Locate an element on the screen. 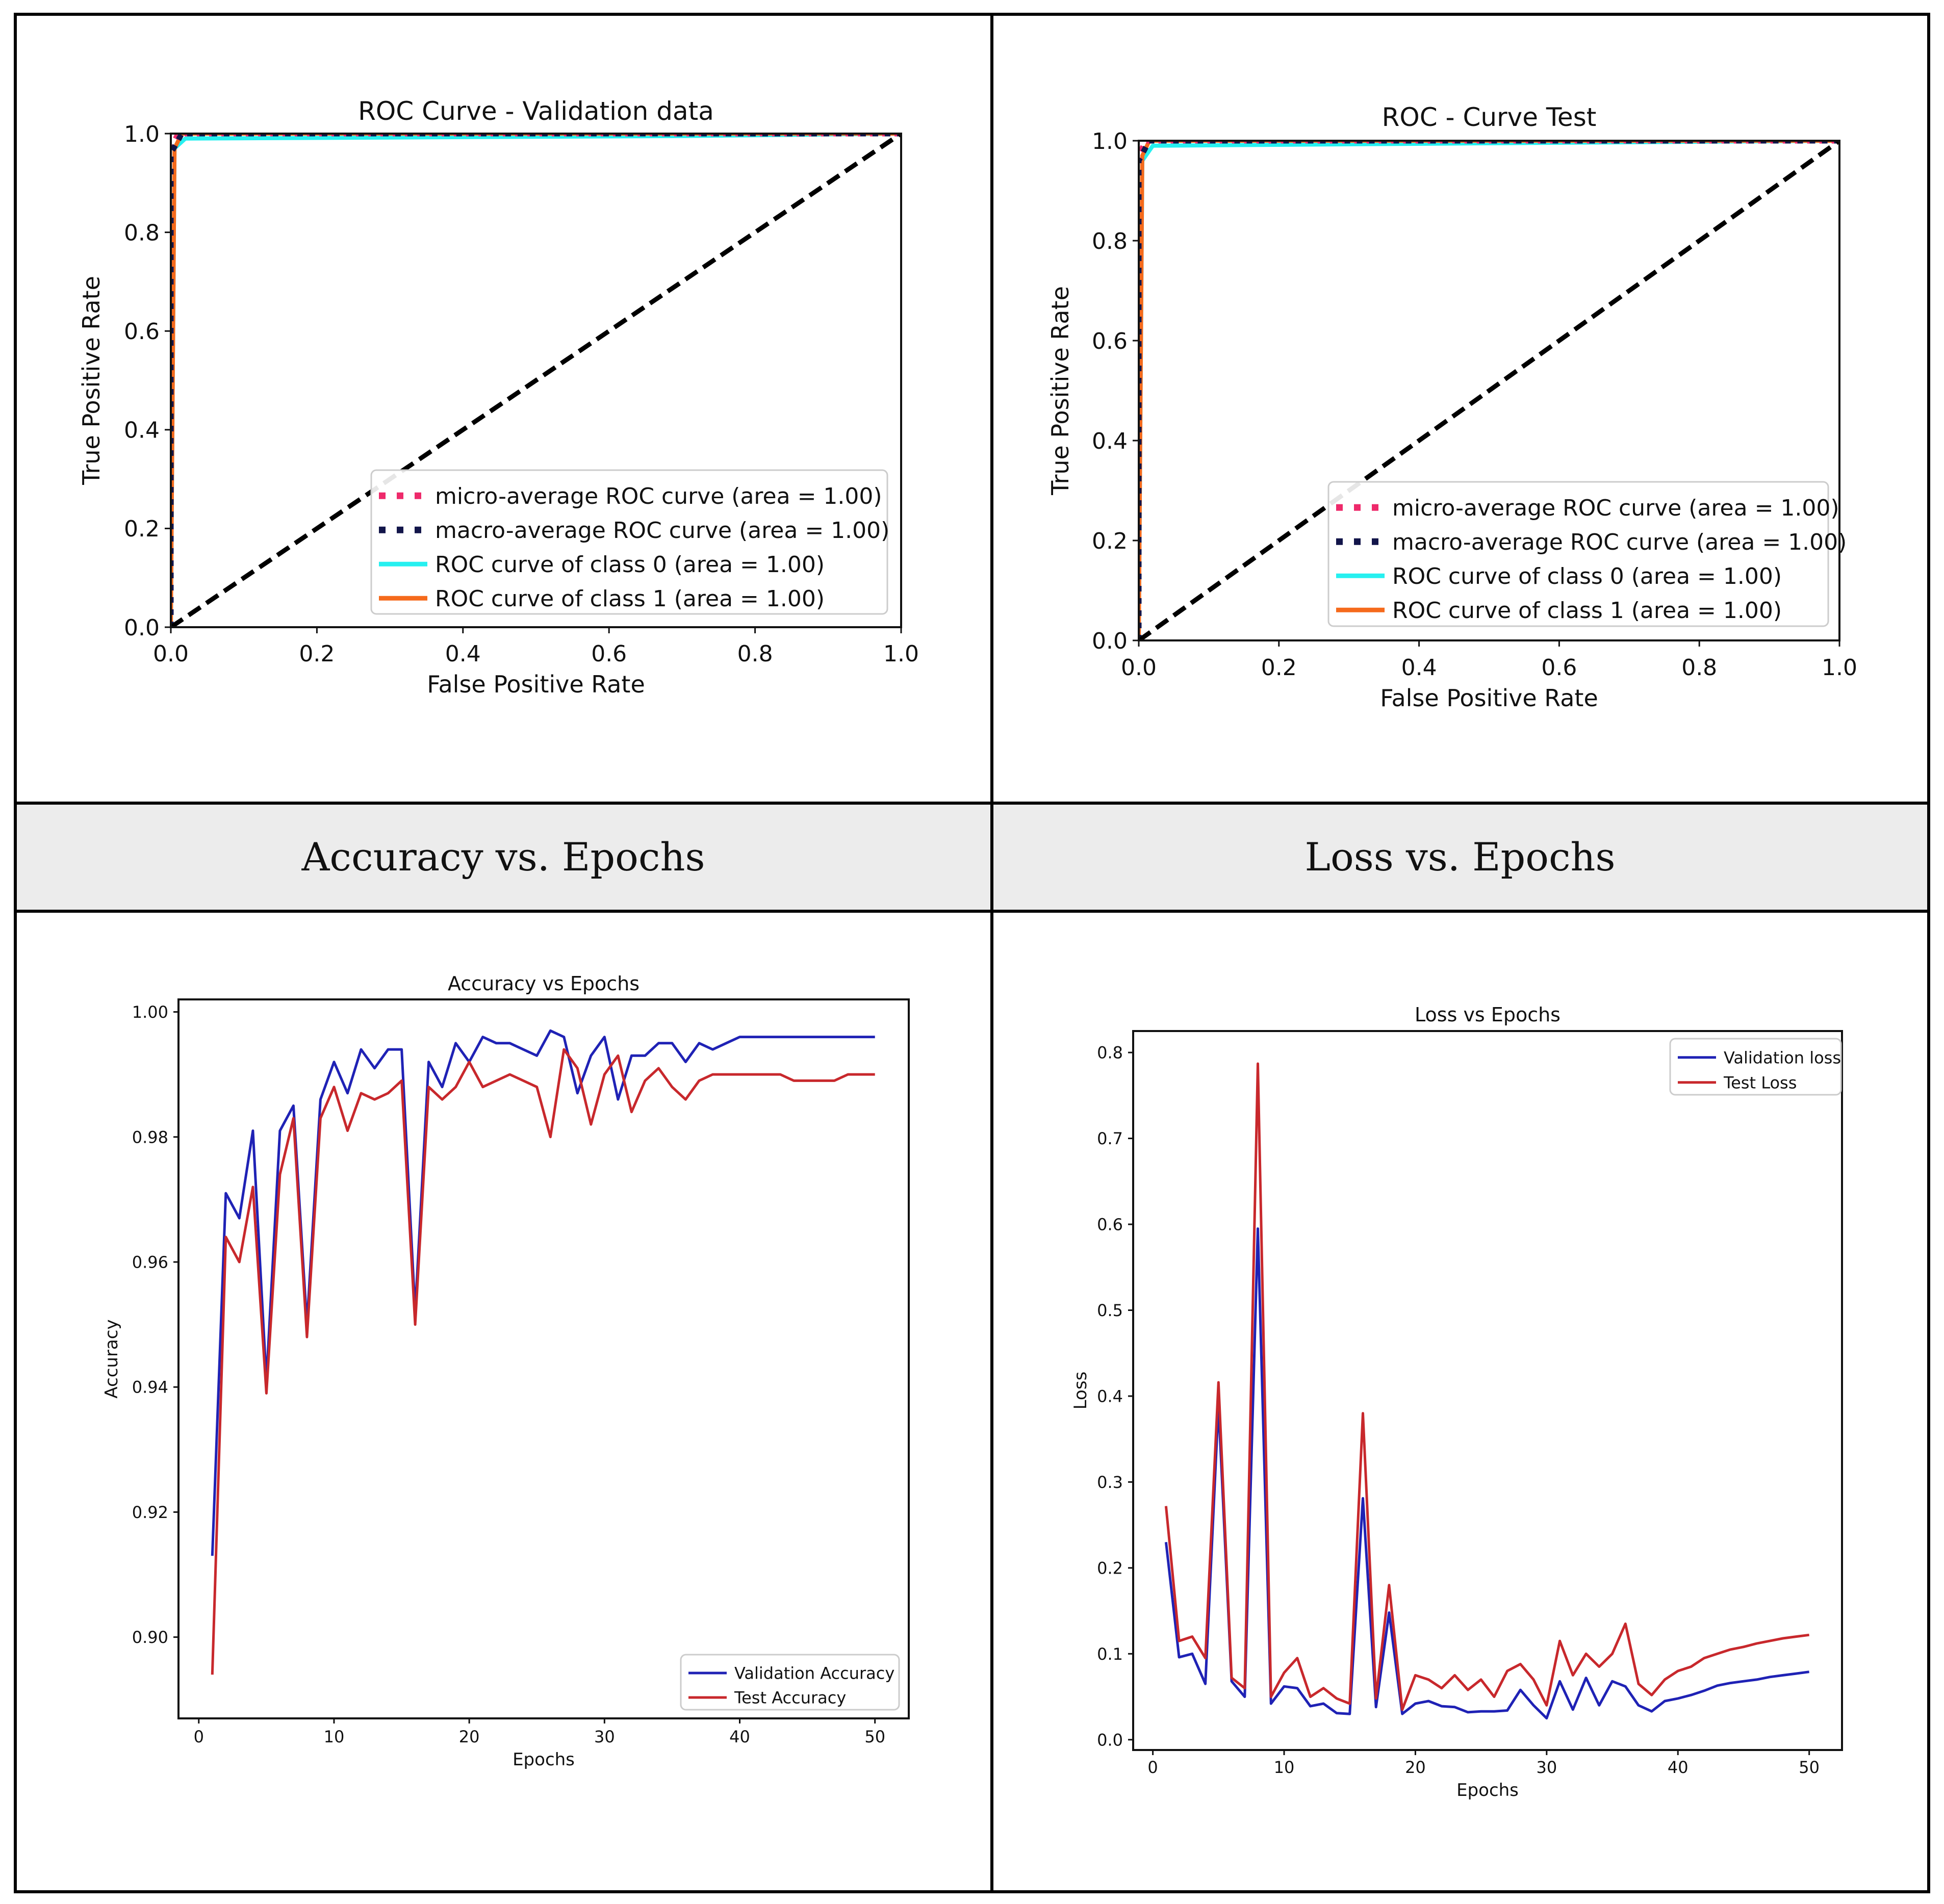 Image resolution: width=1944 pixels, height=1904 pixels. series-line-macro is located at coordinates (1489, 390).